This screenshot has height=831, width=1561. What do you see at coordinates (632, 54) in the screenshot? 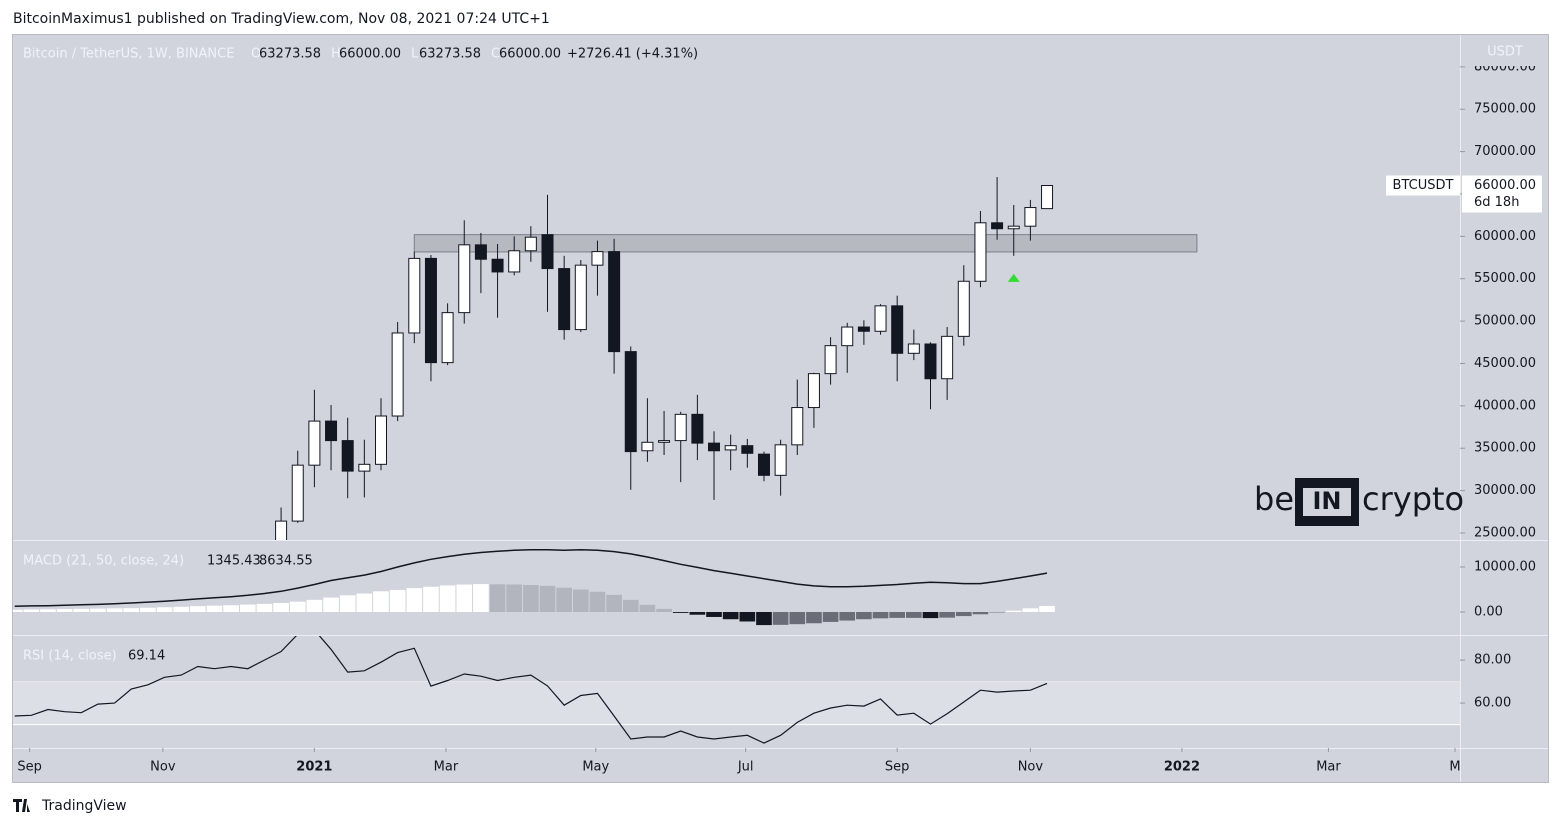
I see `legend-change: +2726.41 (+4.31%)` at bounding box center [632, 54].